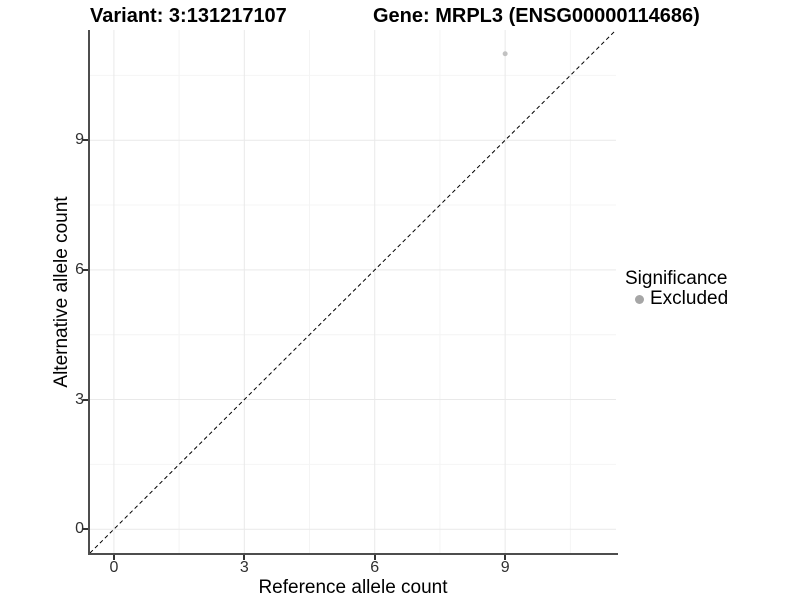 This screenshot has height=600, width=800. What do you see at coordinates (353, 587) in the screenshot?
I see `x-axis-title: Reference allele count` at bounding box center [353, 587].